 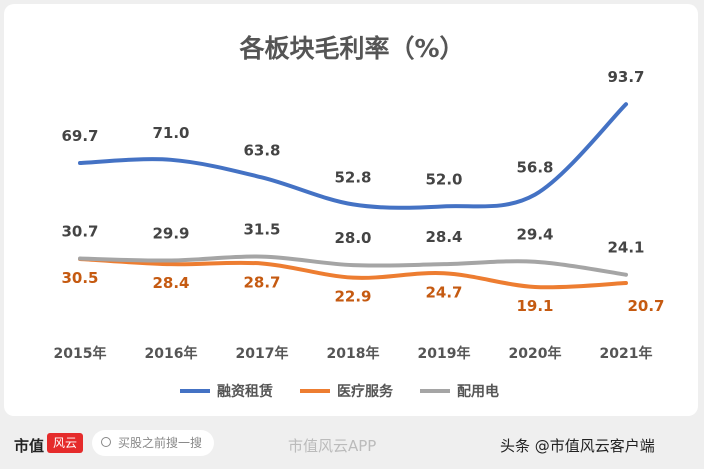 What do you see at coordinates (626, 353) in the screenshot?
I see `x-tick-label: 2021年` at bounding box center [626, 353].